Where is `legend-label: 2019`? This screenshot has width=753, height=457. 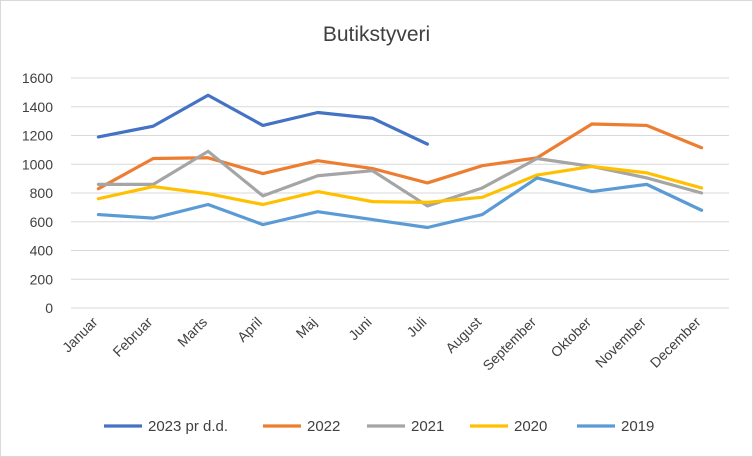 legend-label: 2019 is located at coordinates (637, 426).